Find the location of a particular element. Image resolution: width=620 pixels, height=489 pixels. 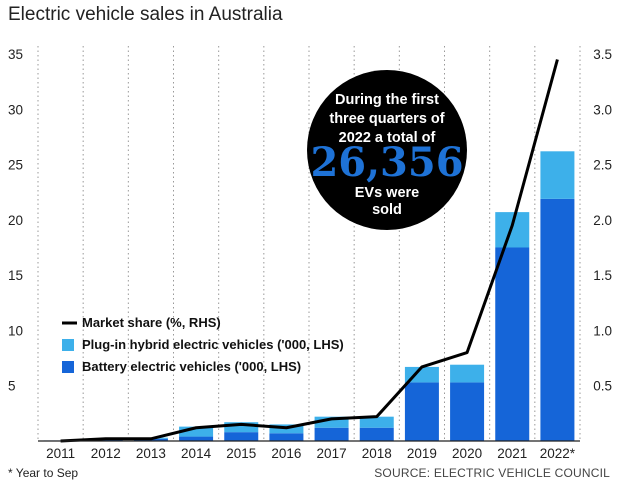

y-left-tick-label: 5 is located at coordinates (12, 386).